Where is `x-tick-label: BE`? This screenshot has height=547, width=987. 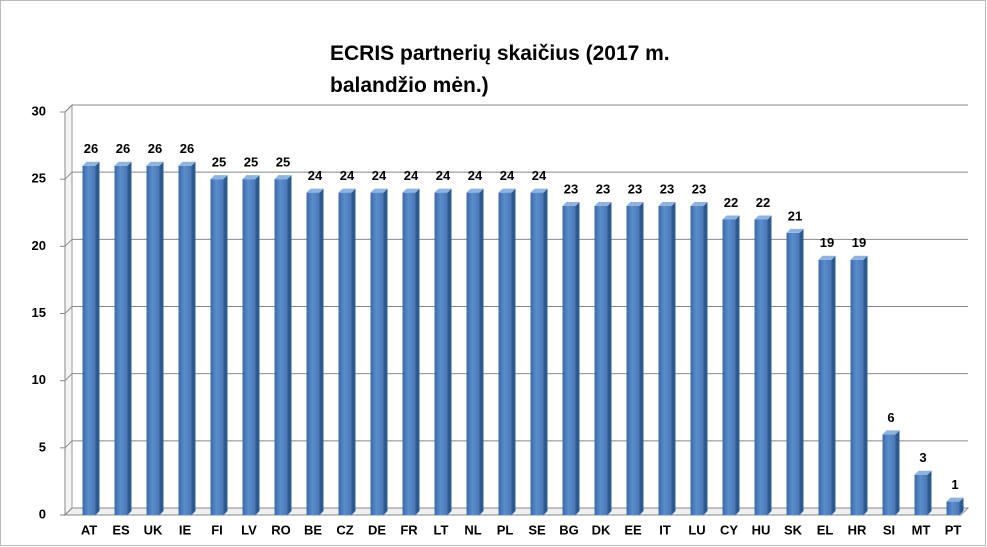
x-tick-label: BE is located at coordinates (313, 529).